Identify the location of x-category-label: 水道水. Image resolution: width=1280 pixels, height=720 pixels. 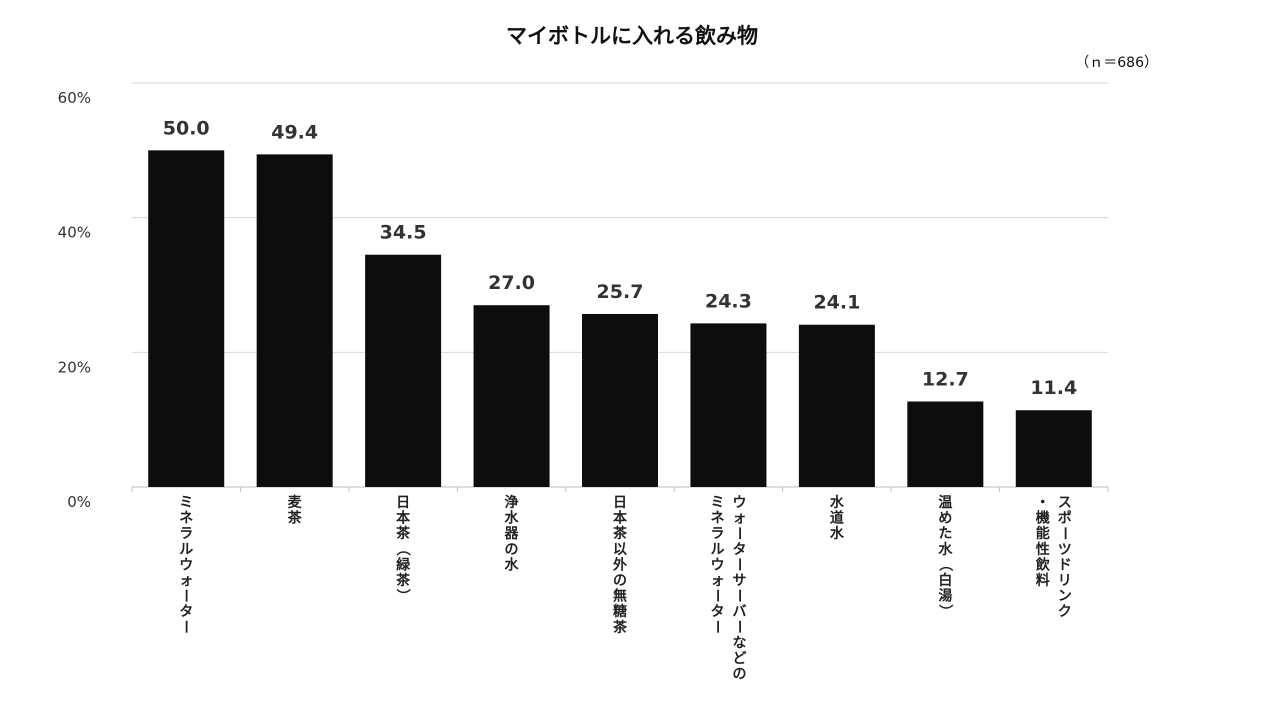
(837, 518).